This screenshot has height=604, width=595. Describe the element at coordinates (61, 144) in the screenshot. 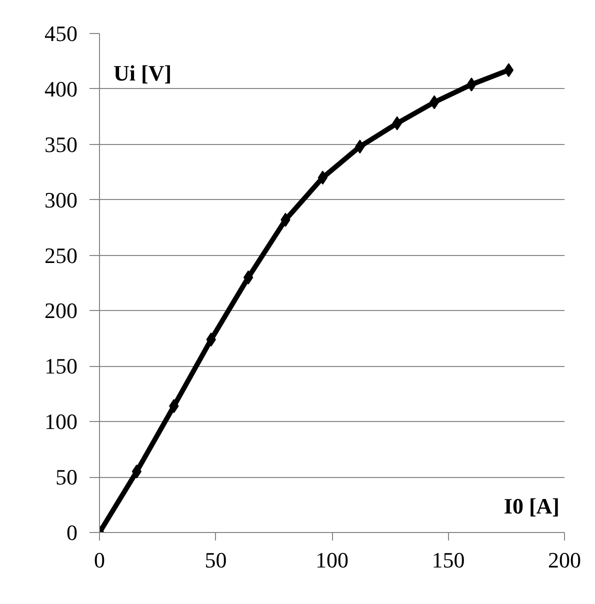

I see `y-tick-label: 350` at that location.